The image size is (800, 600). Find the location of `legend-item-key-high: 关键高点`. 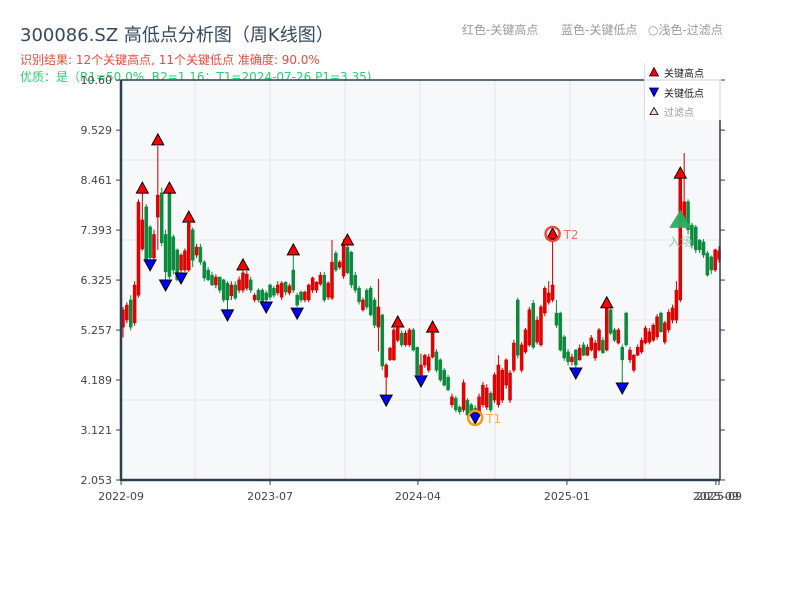

legend-item-key-high: 关键高点 is located at coordinates (676, 72).